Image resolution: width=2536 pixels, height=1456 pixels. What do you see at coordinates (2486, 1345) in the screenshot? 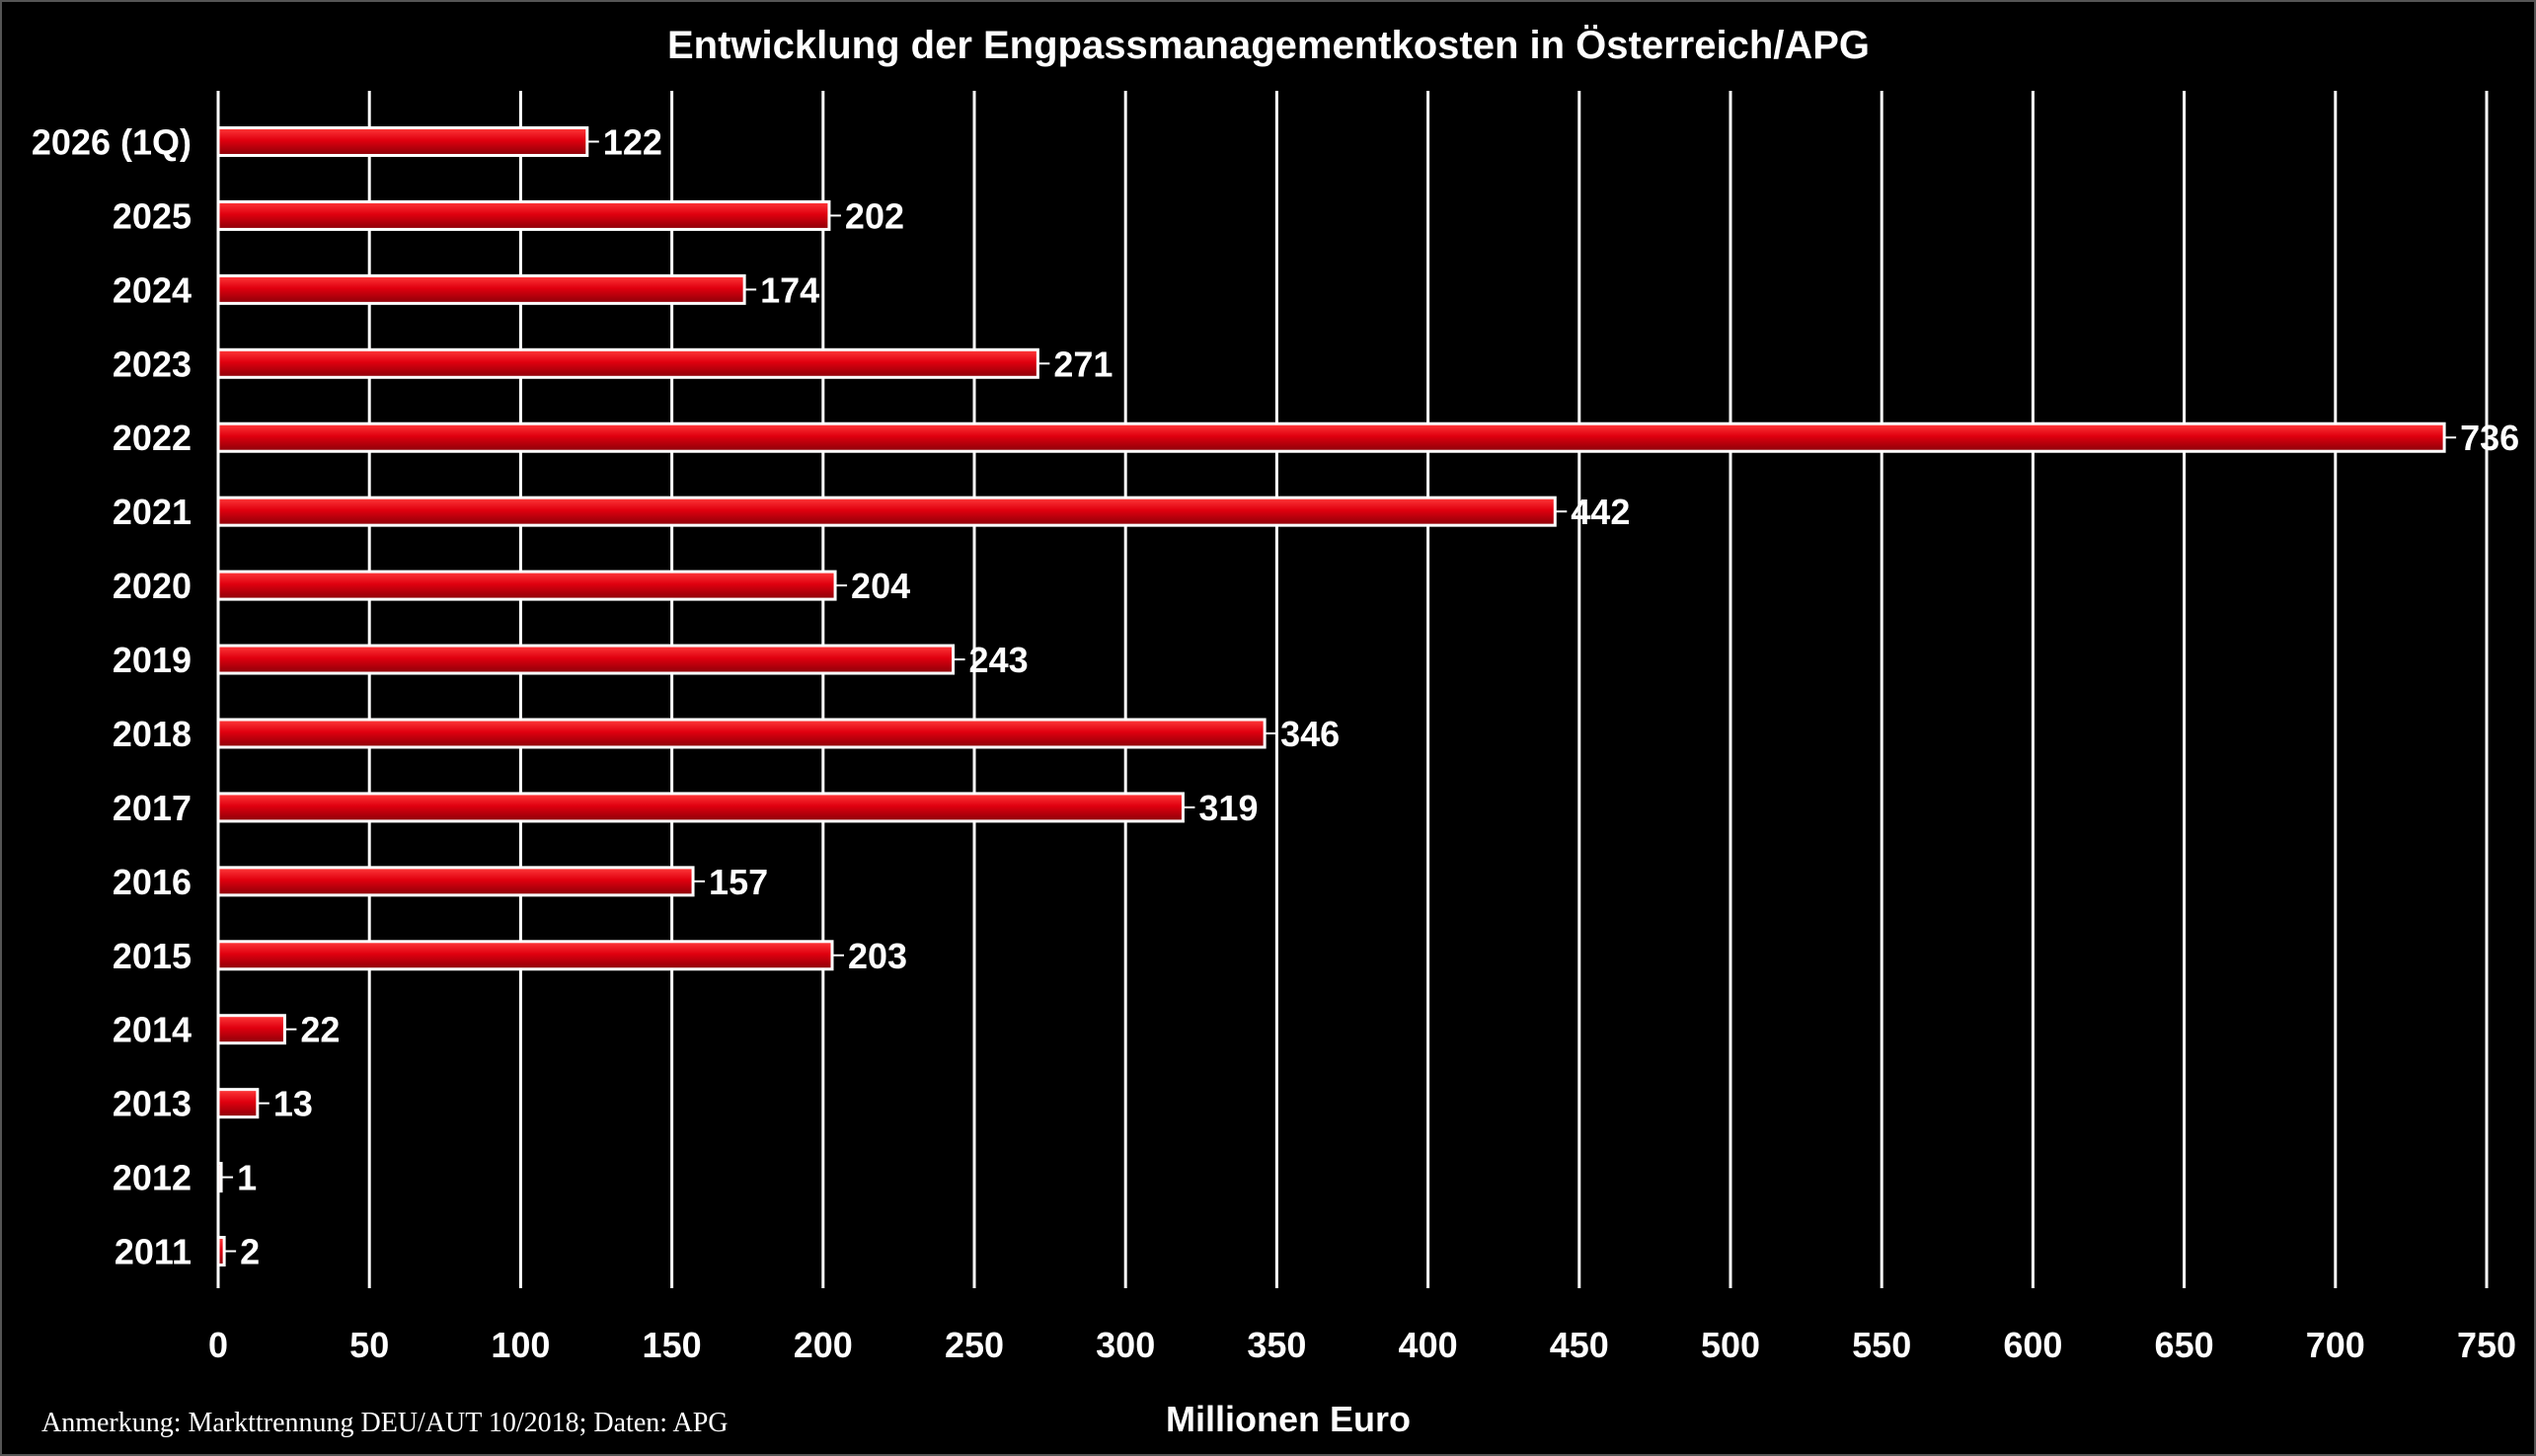
I see `x-tick-label: 750` at bounding box center [2486, 1345].